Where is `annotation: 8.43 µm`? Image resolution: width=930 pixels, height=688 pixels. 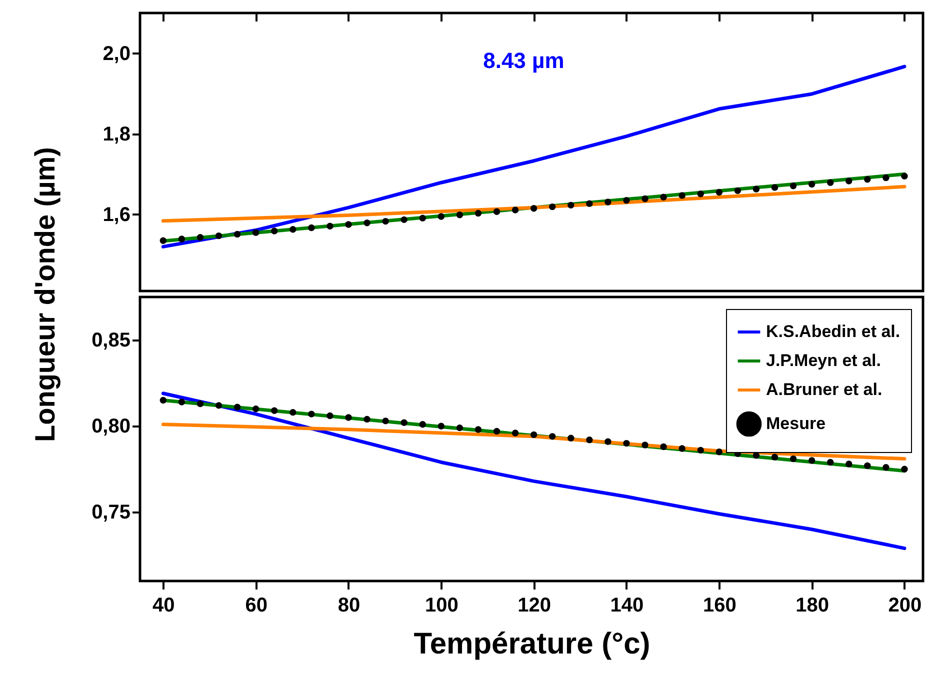 annotation: 8.43 µm is located at coordinates (523, 60).